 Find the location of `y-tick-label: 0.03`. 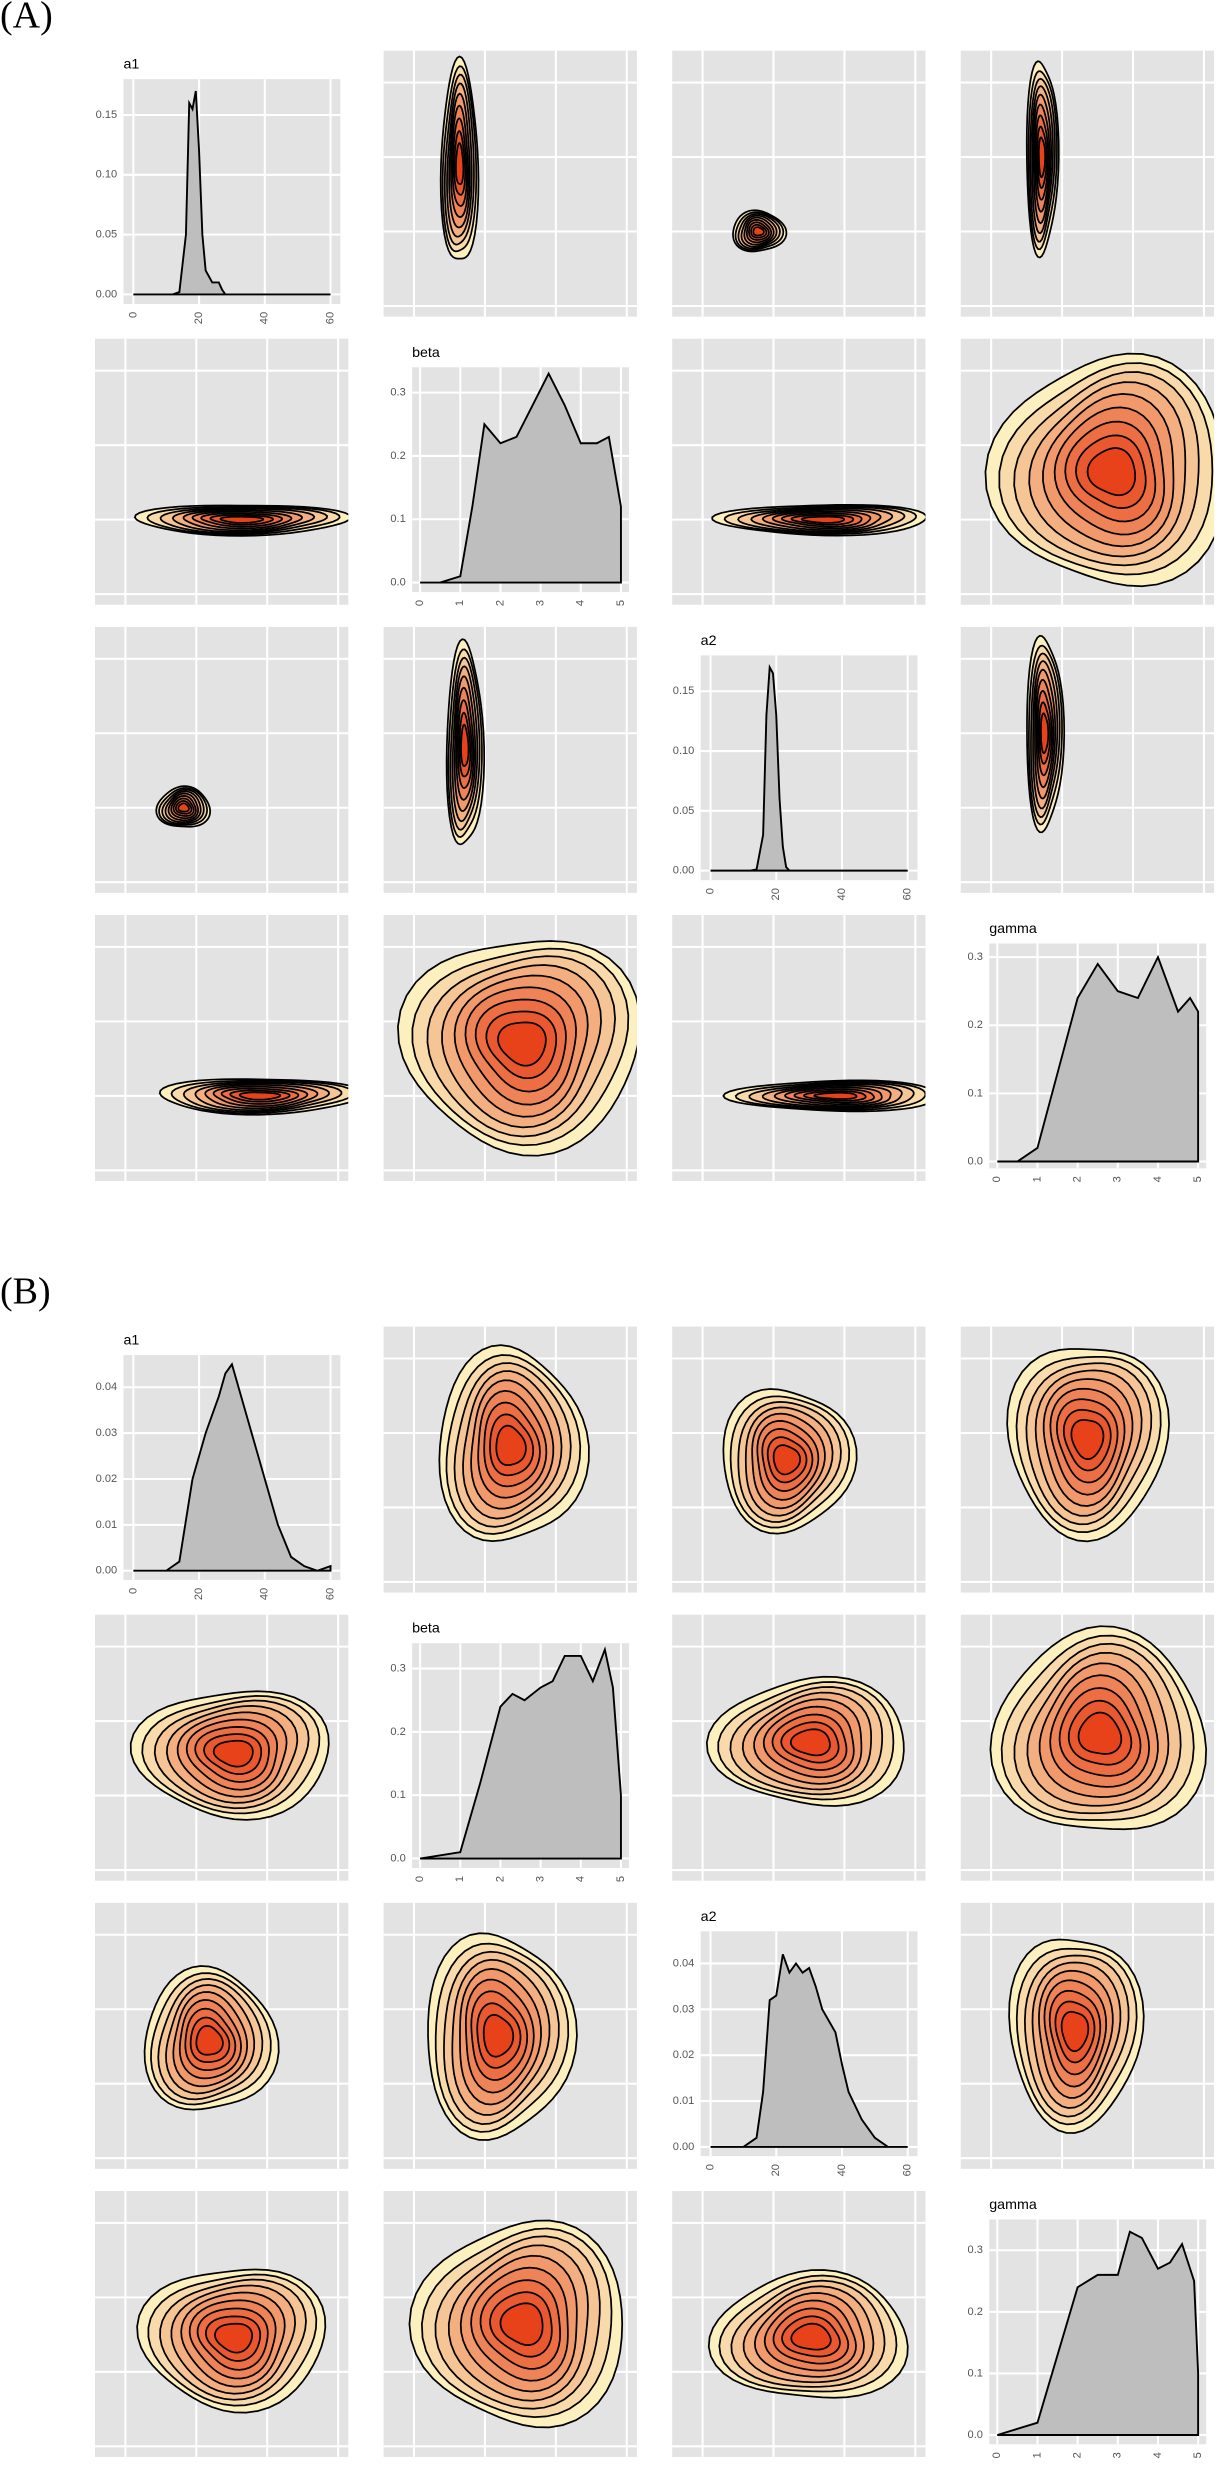

y-tick-label: 0.03 is located at coordinates (107, 1433).